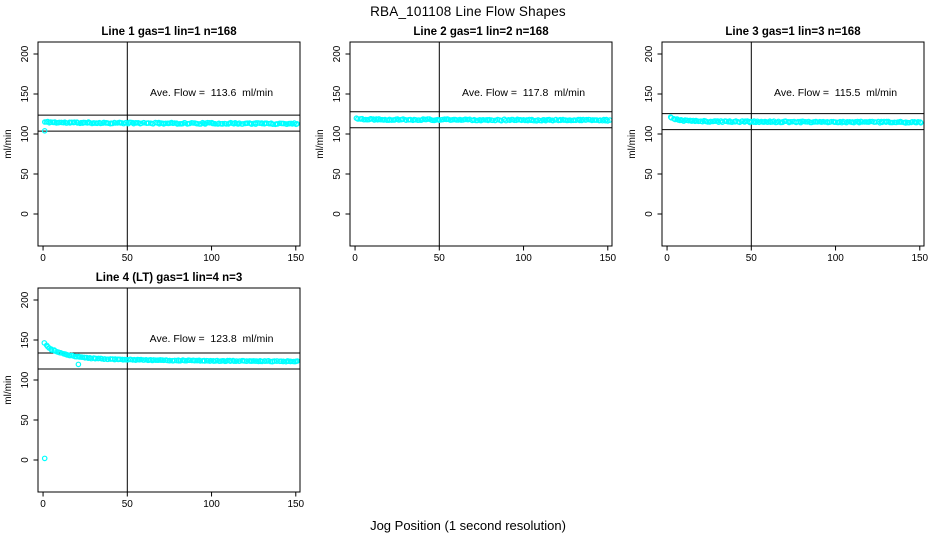  Describe the element at coordinates (468, 525) in the screenshot. I see `x-axis-label: Jog Position (1 second resolution)` at that location.